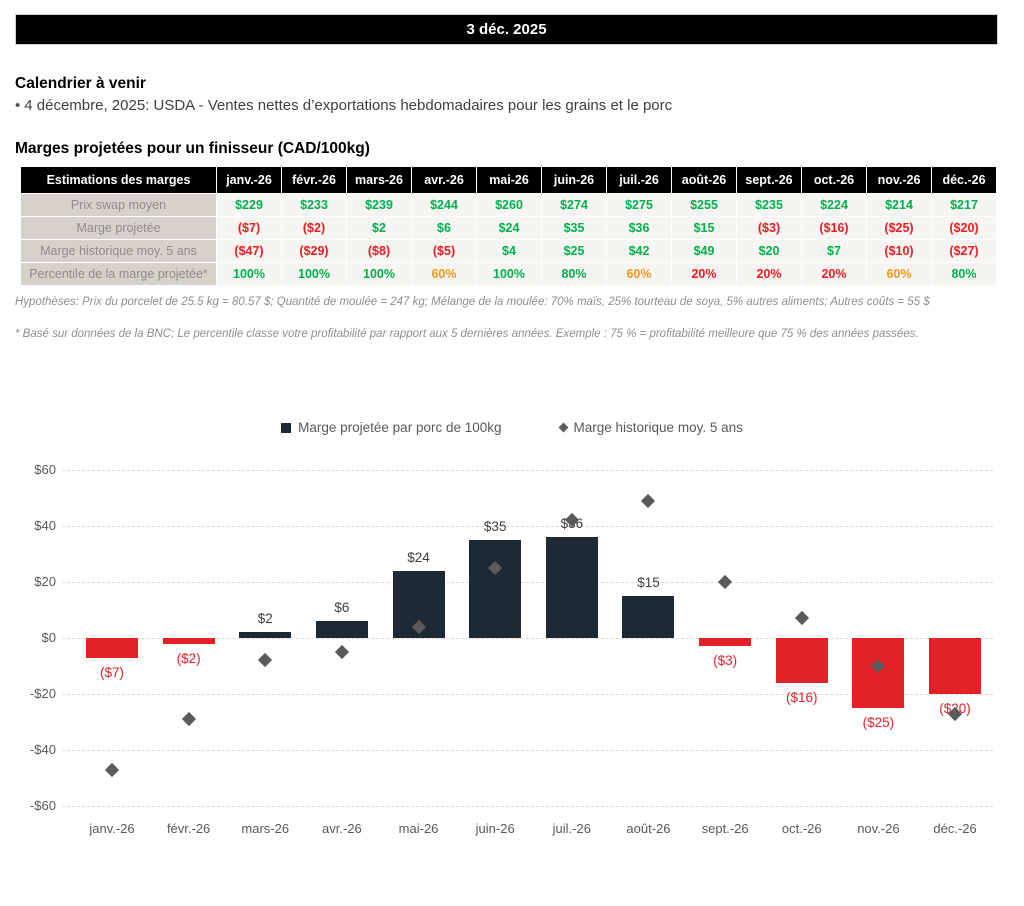 The width and height of the screenshot is (1024, 906). Describe the element at coordinates (379, 274) in the screenshot. I see `cell-r3-c2: 100%` at that location.